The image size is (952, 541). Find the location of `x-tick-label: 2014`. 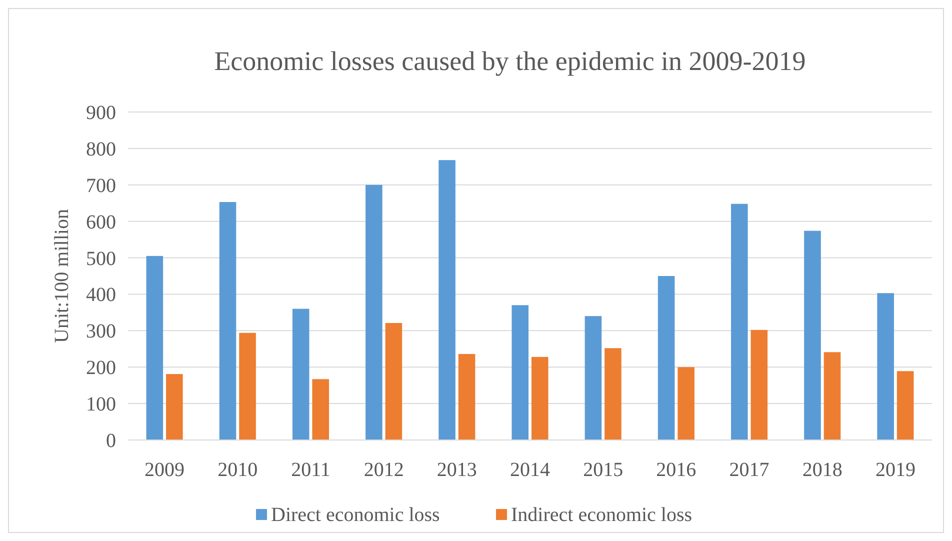

x-tick-label: 2014 is located at coordinates (530, 470).